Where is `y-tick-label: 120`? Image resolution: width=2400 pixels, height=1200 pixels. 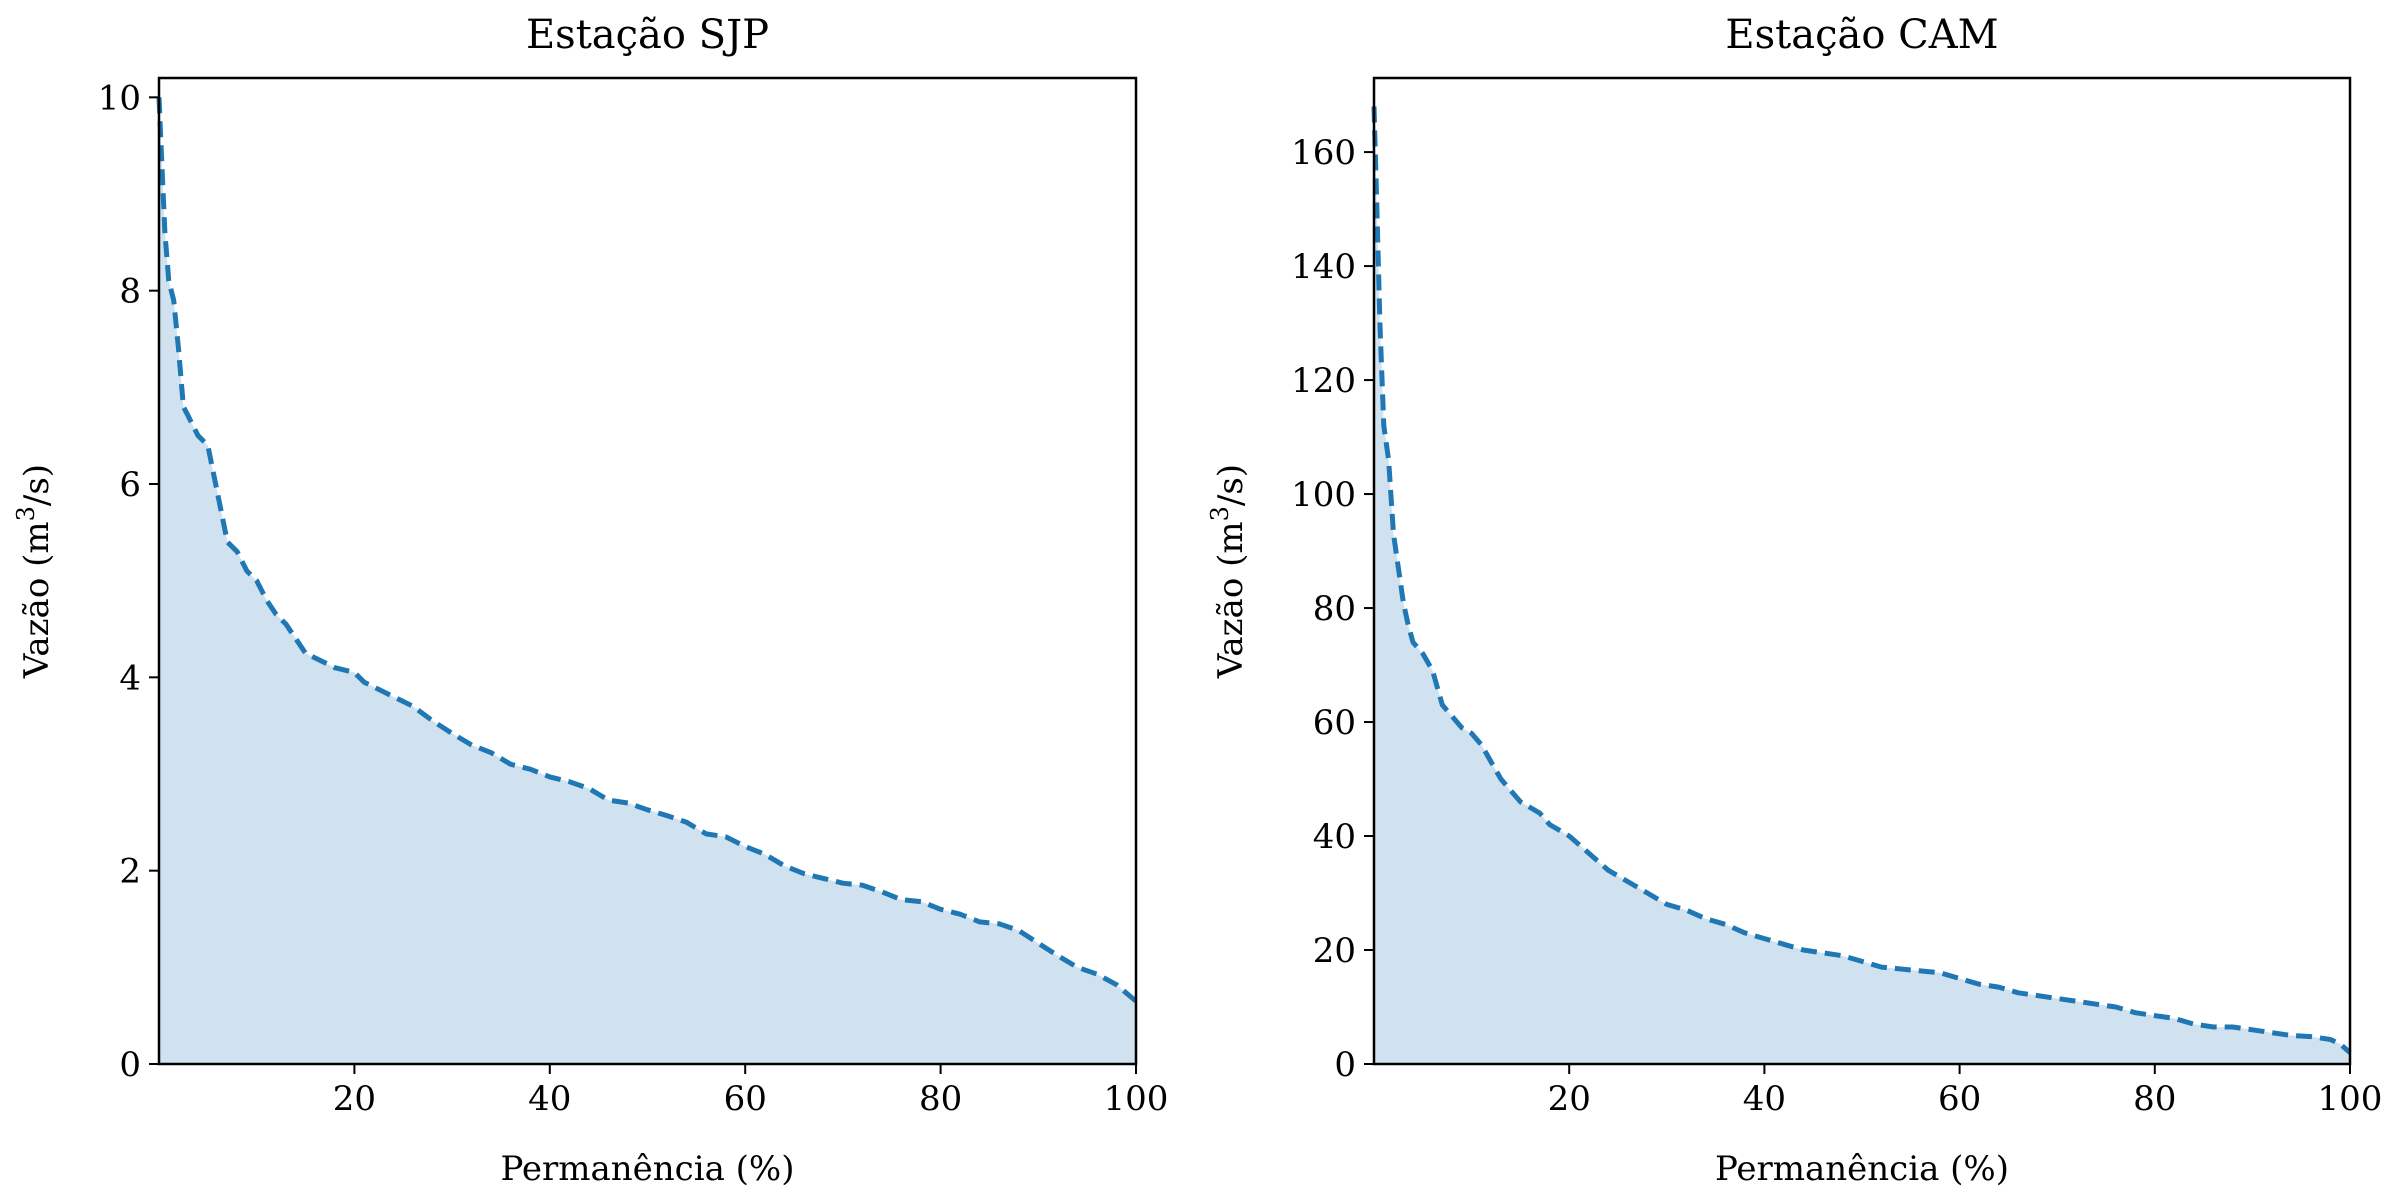
y-tick-label: 120 is located at coordinates (1323, 381).